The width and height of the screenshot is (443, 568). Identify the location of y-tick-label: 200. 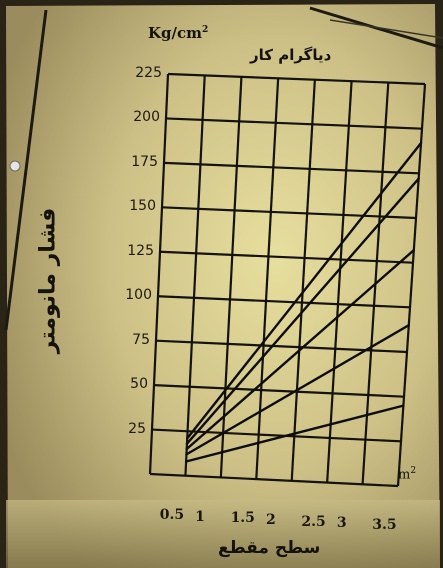
(146, 117).